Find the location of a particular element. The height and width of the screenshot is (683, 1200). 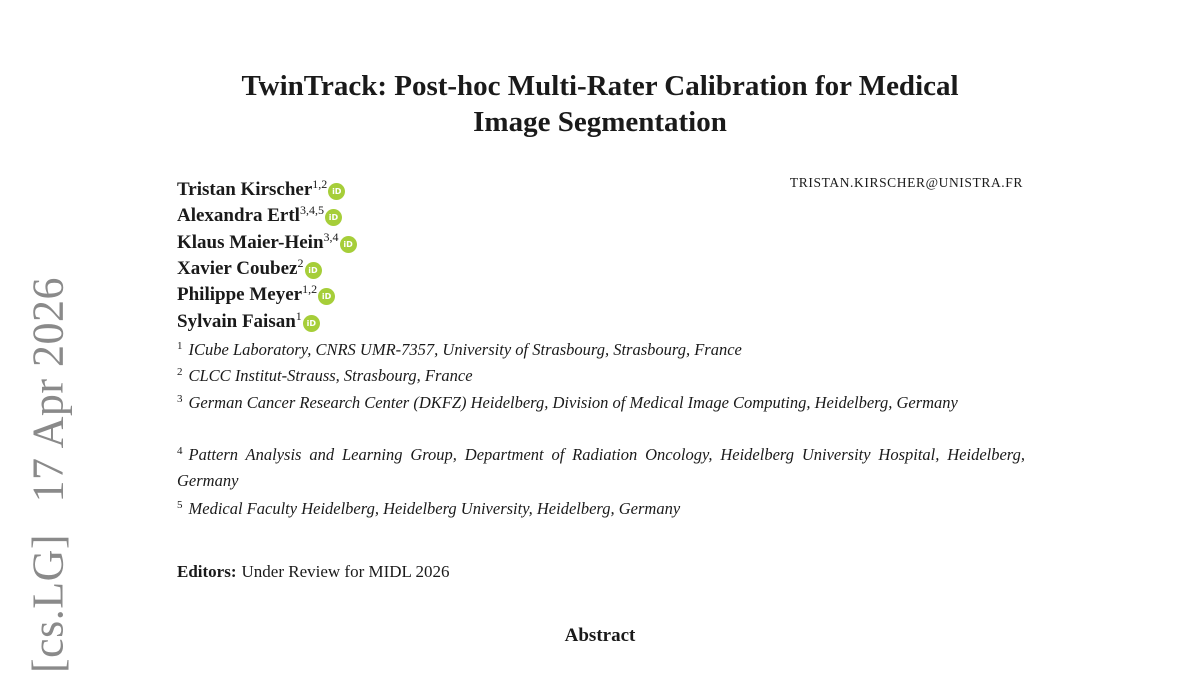

author-name: Sylvain Faisan is located at coordinates (236, 321).